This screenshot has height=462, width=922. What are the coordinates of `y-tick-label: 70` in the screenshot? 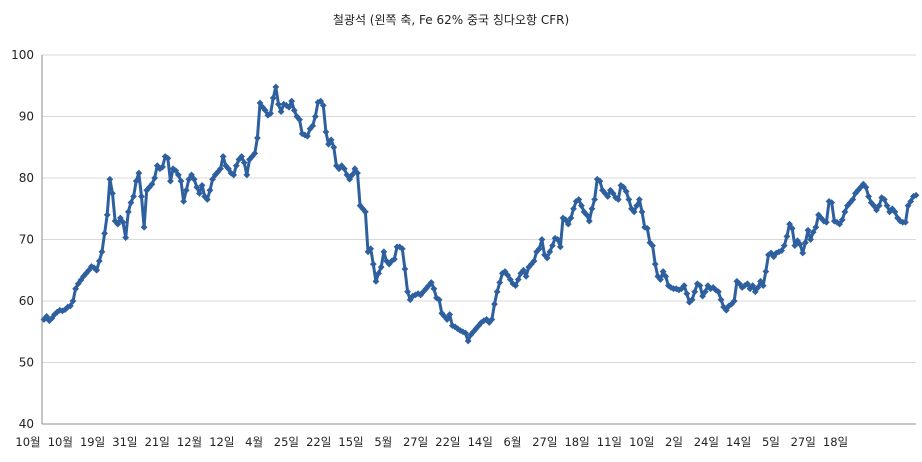 It's located at (26, 240).